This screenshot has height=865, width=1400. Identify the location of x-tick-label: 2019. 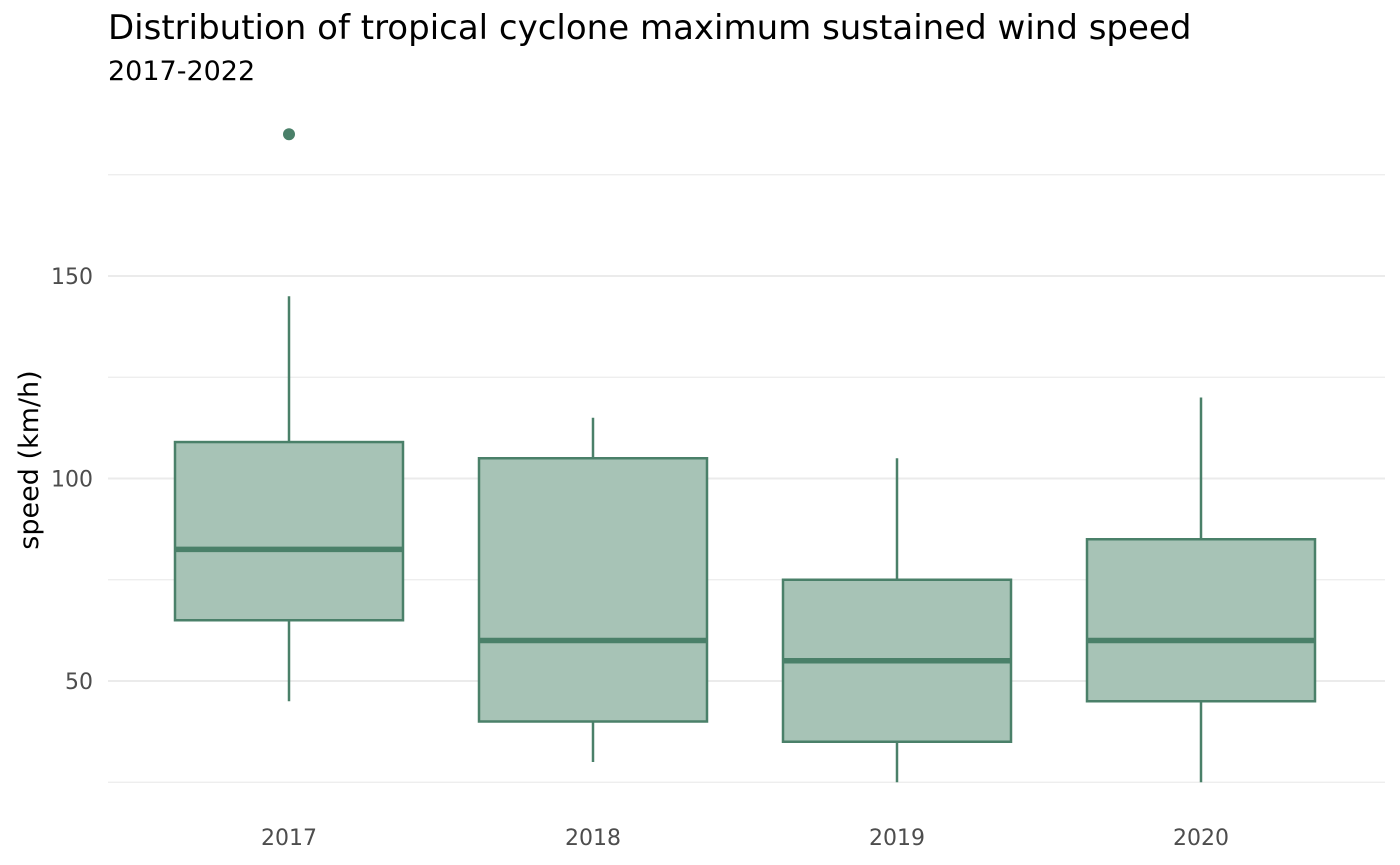
(897, 838).